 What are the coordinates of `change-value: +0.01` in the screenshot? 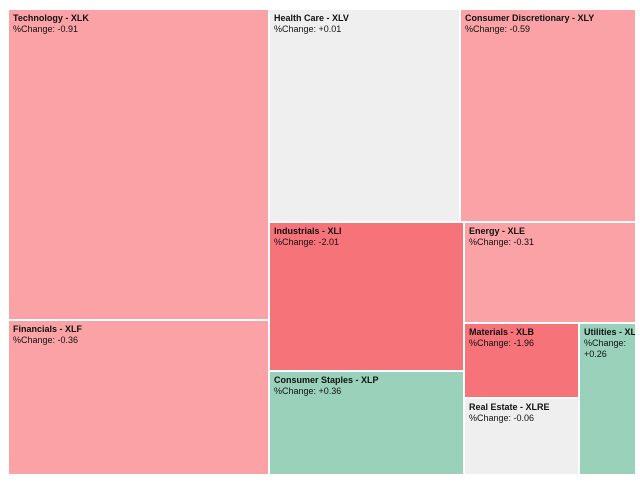 It's located at (329, 29).